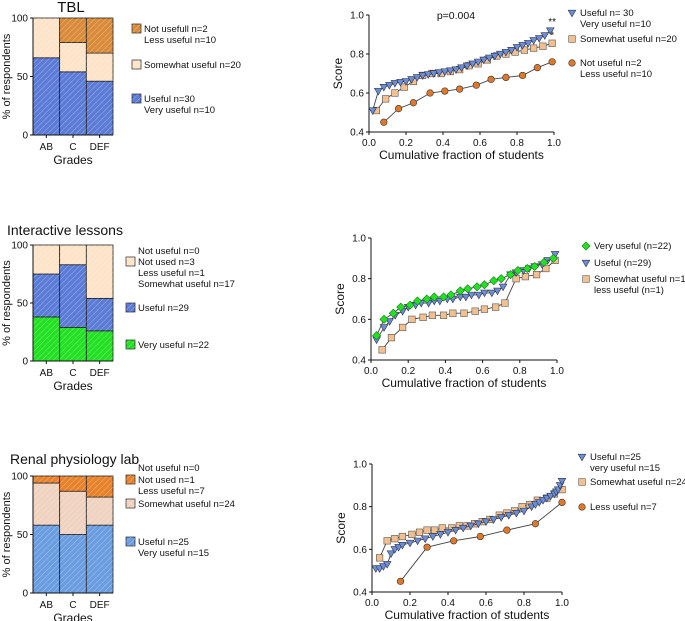 The height and width of the screenshot is (621, 685). What do you see at coordinates (611, 63) in the screenshot?
I see `legend-label: Not useful n=2` at bounding box center [611, 63].